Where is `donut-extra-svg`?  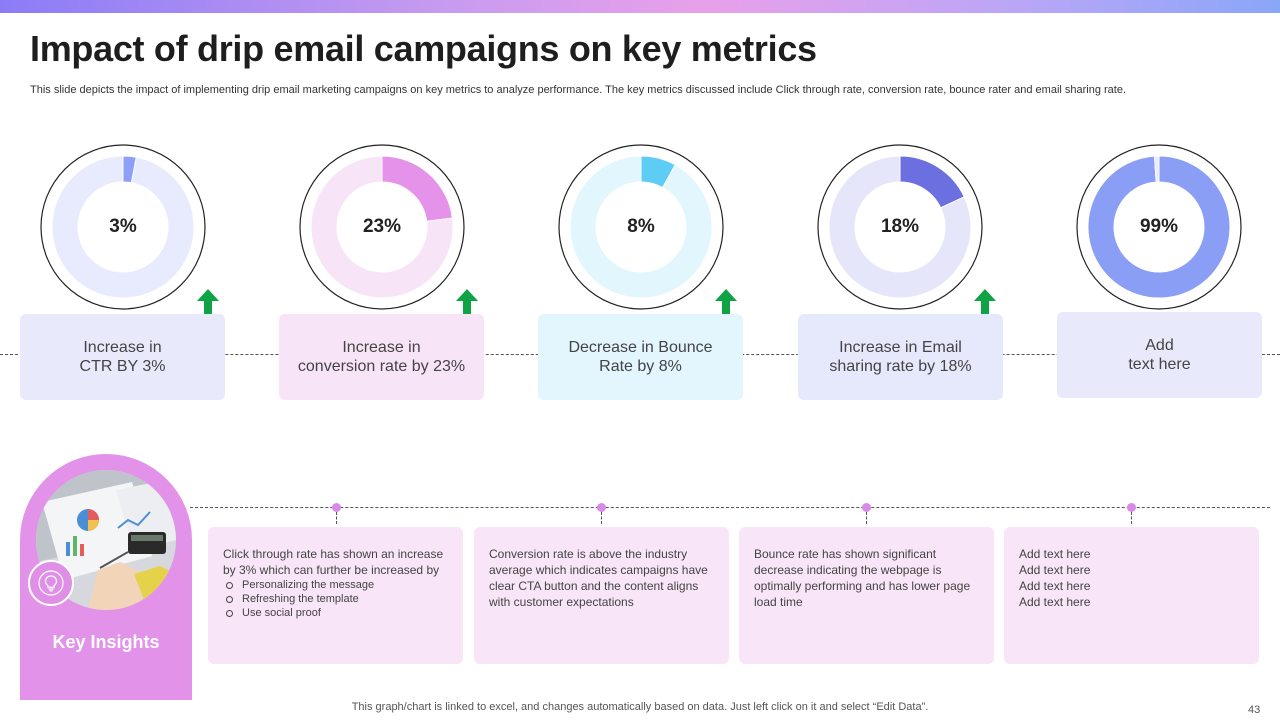
donut-extra-svg is located at coordinates (1159, 227).